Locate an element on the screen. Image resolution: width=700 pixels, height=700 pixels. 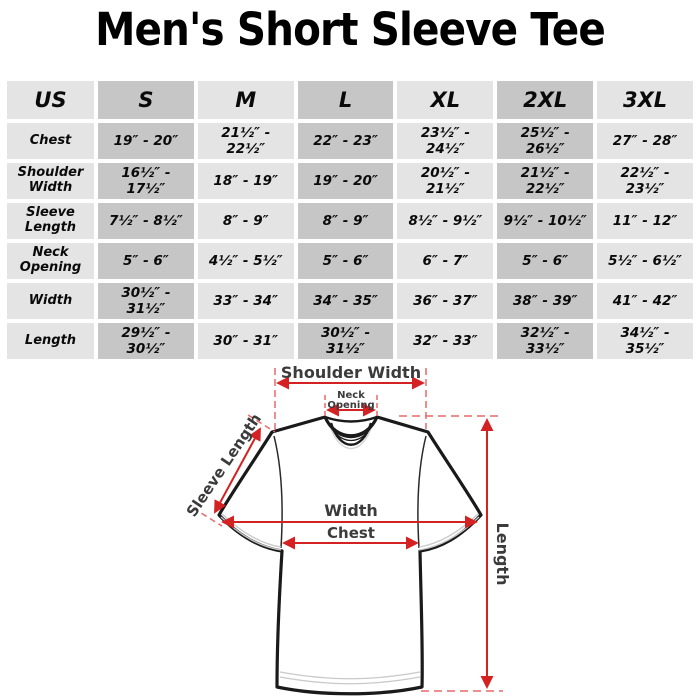
sleeve-cap-top is located at coordinates (261, 423).